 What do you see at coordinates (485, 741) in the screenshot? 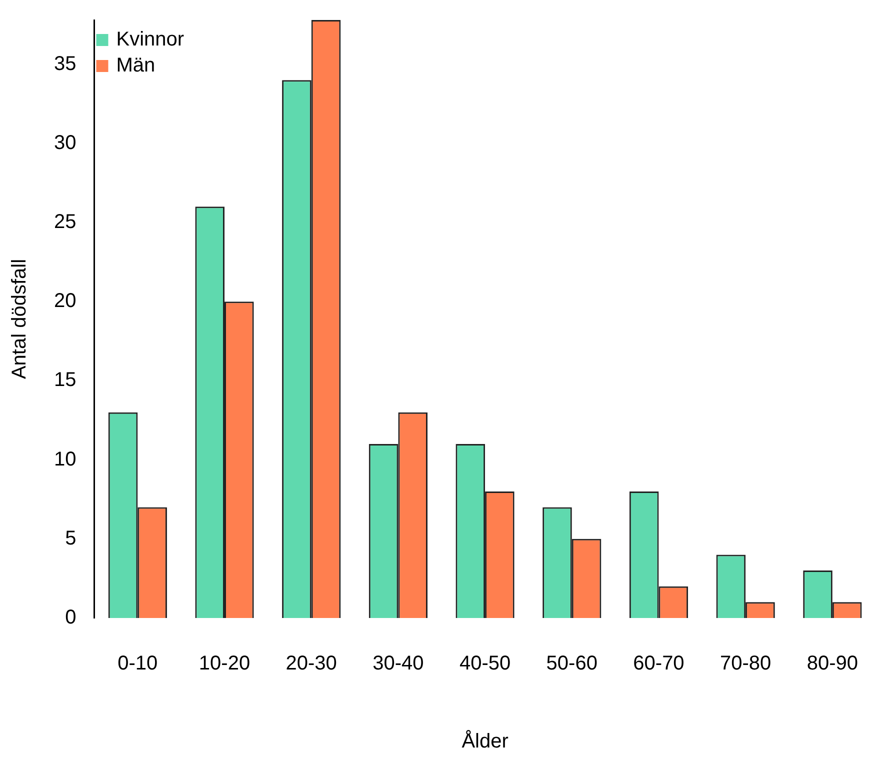
I see `x-axis-title: Ålder` at bounding box center [485, 741].